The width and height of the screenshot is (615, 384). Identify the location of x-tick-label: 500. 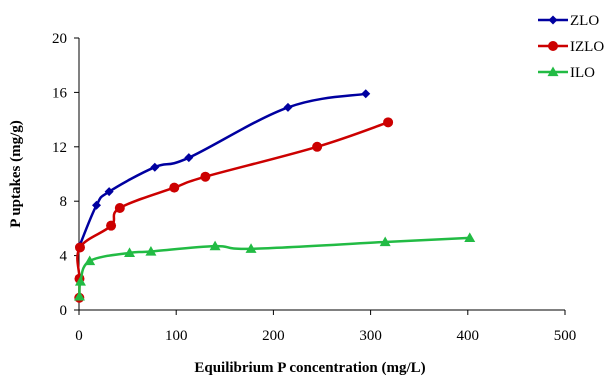
(565, 336).